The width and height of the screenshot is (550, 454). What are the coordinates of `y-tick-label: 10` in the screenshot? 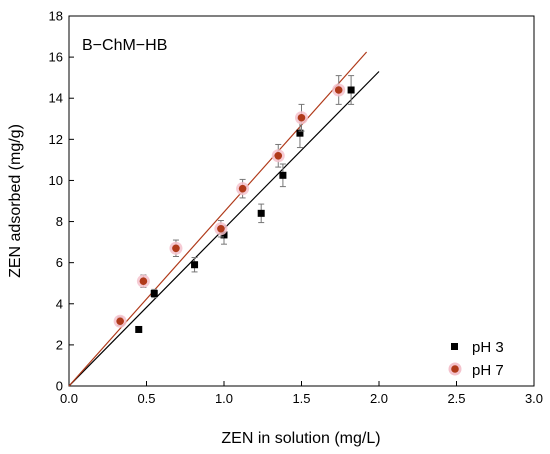 It's located at (56, 180).